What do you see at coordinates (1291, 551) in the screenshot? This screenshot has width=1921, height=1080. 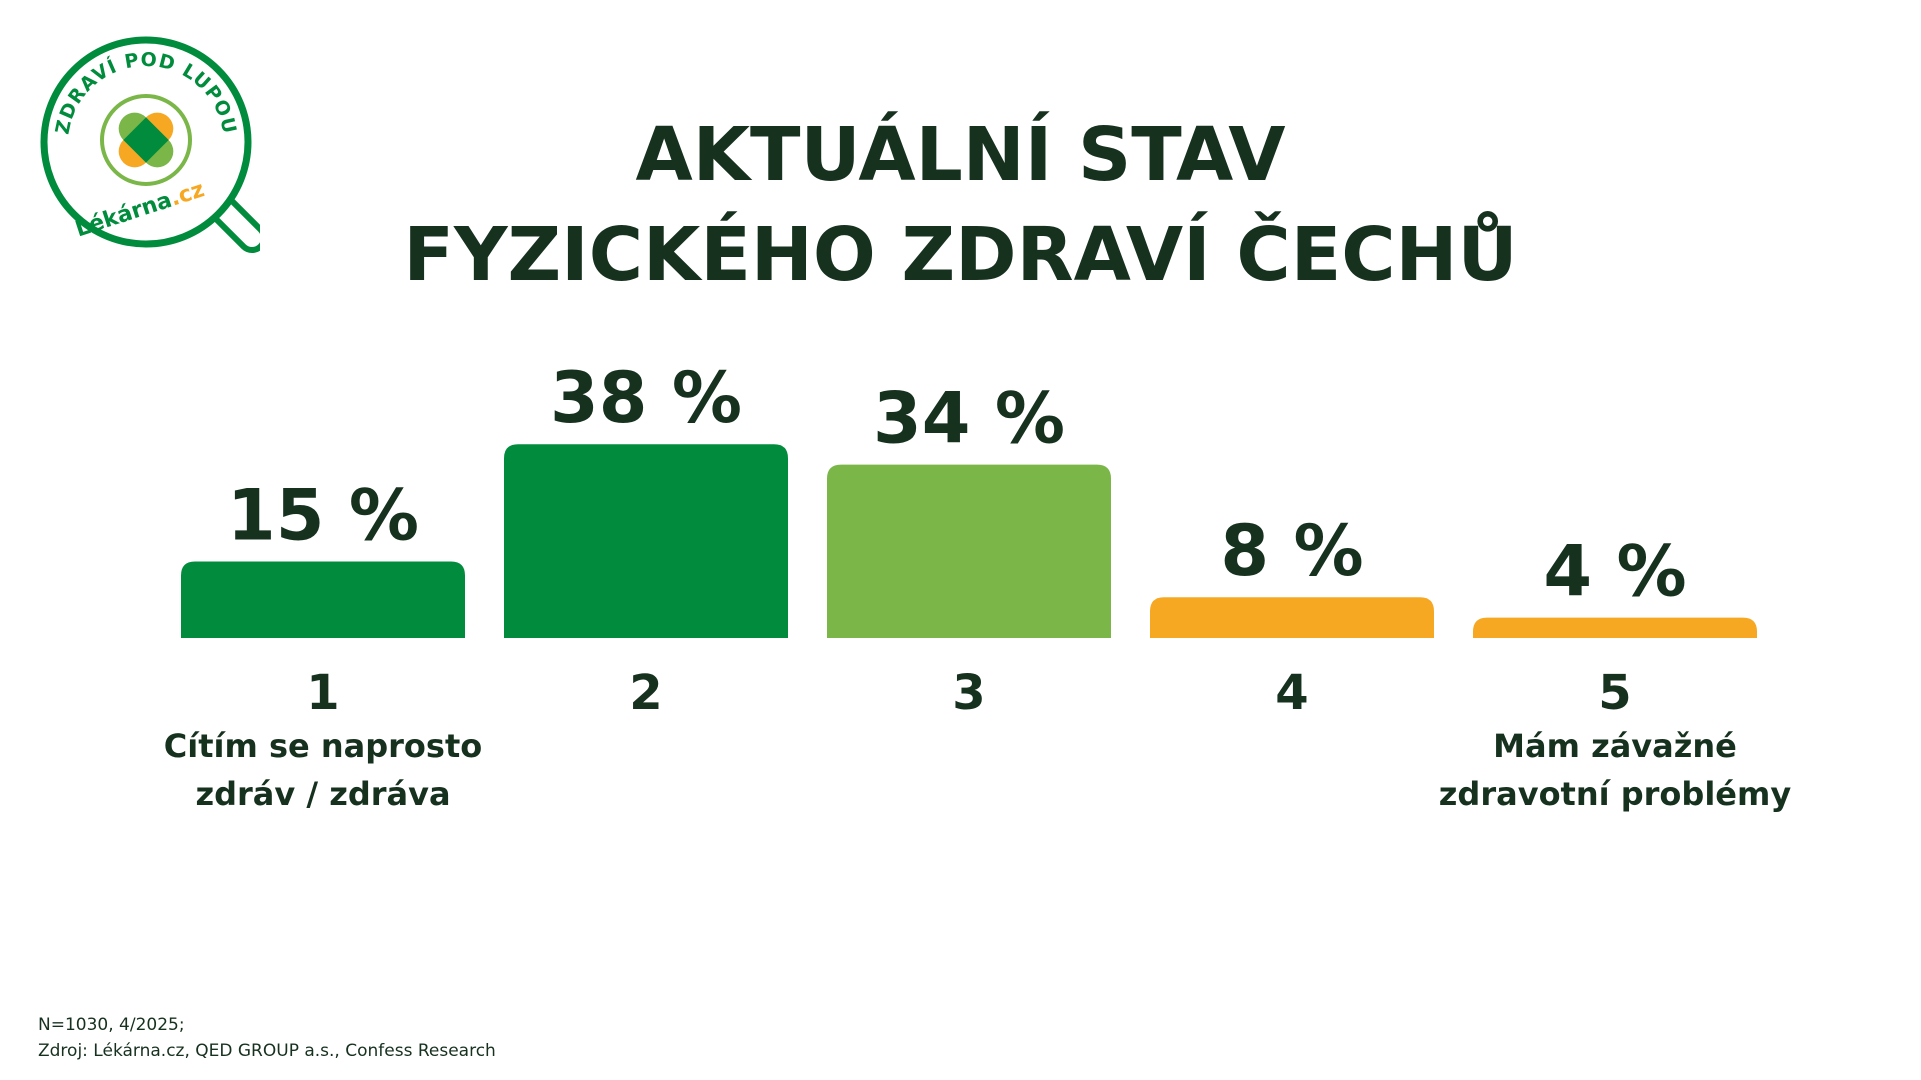 I see `bar-value-label-4: 8 %` at bounding box center [1291, 551].